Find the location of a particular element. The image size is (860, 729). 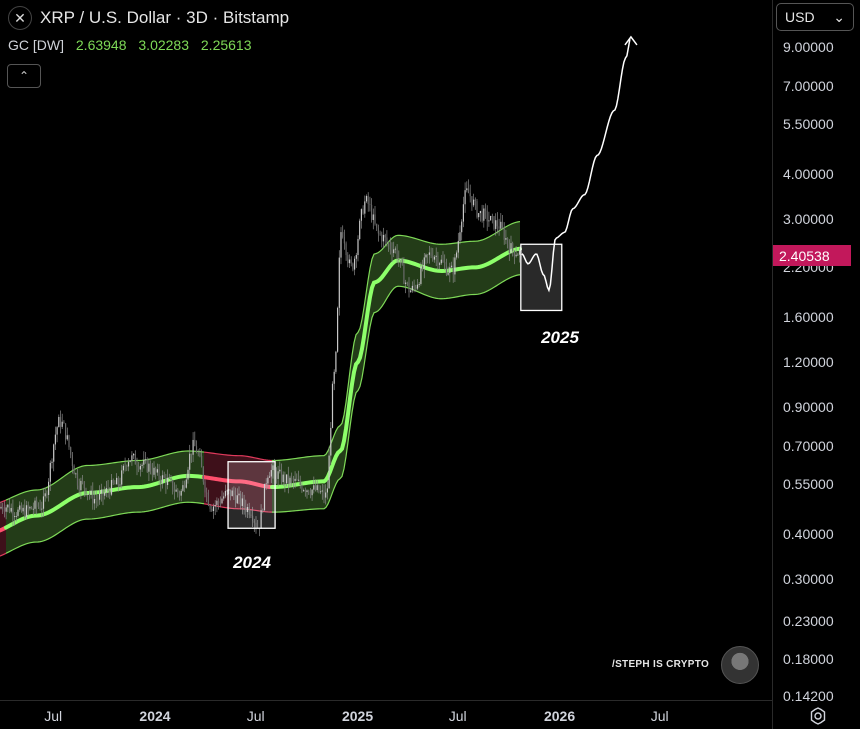

price-tick-label: 4.00000 is located at coordinates (808, 173).